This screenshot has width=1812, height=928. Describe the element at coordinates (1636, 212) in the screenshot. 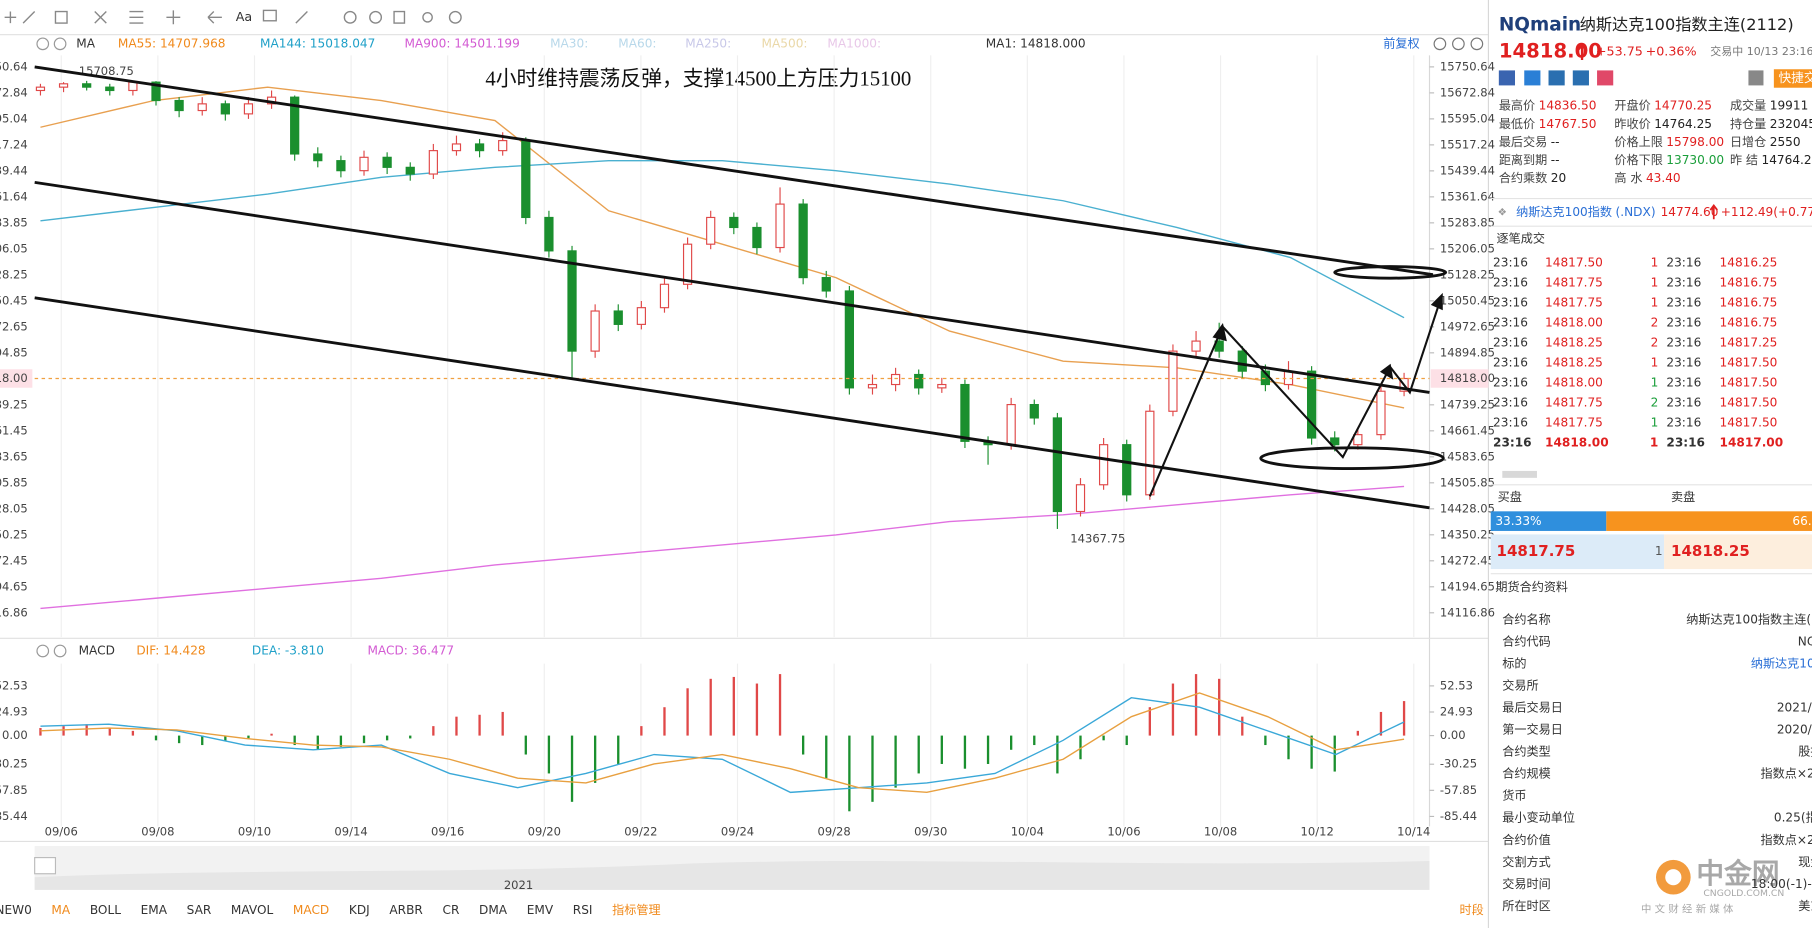

I see `index-code: (.NDX)` at that location.